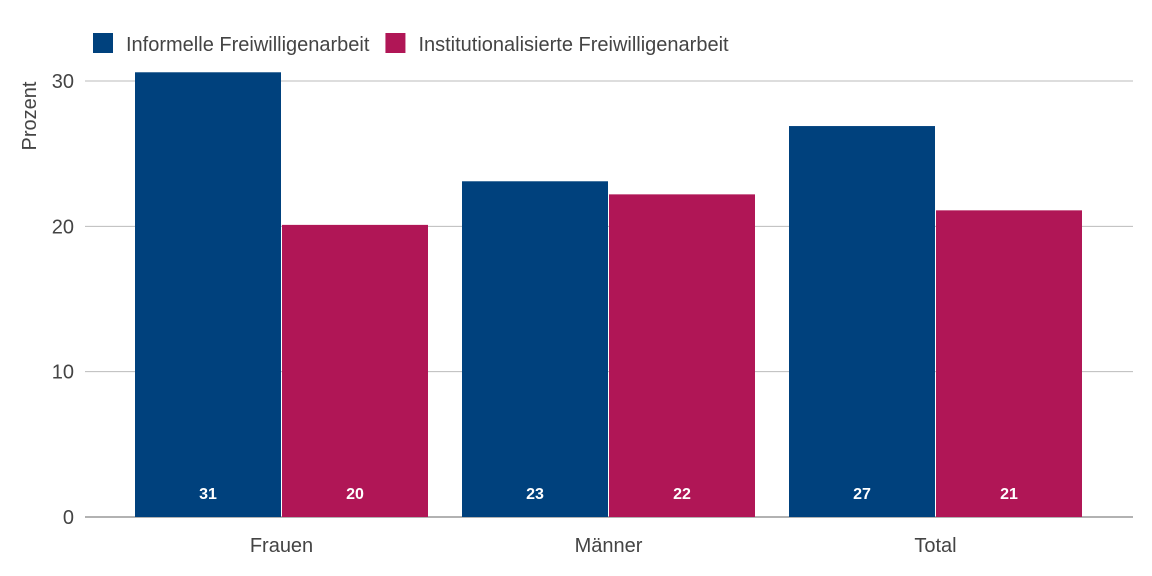 The width and height of the screenshot is (1152, 576). I want to click on data-label: 23, so click(535, 494).